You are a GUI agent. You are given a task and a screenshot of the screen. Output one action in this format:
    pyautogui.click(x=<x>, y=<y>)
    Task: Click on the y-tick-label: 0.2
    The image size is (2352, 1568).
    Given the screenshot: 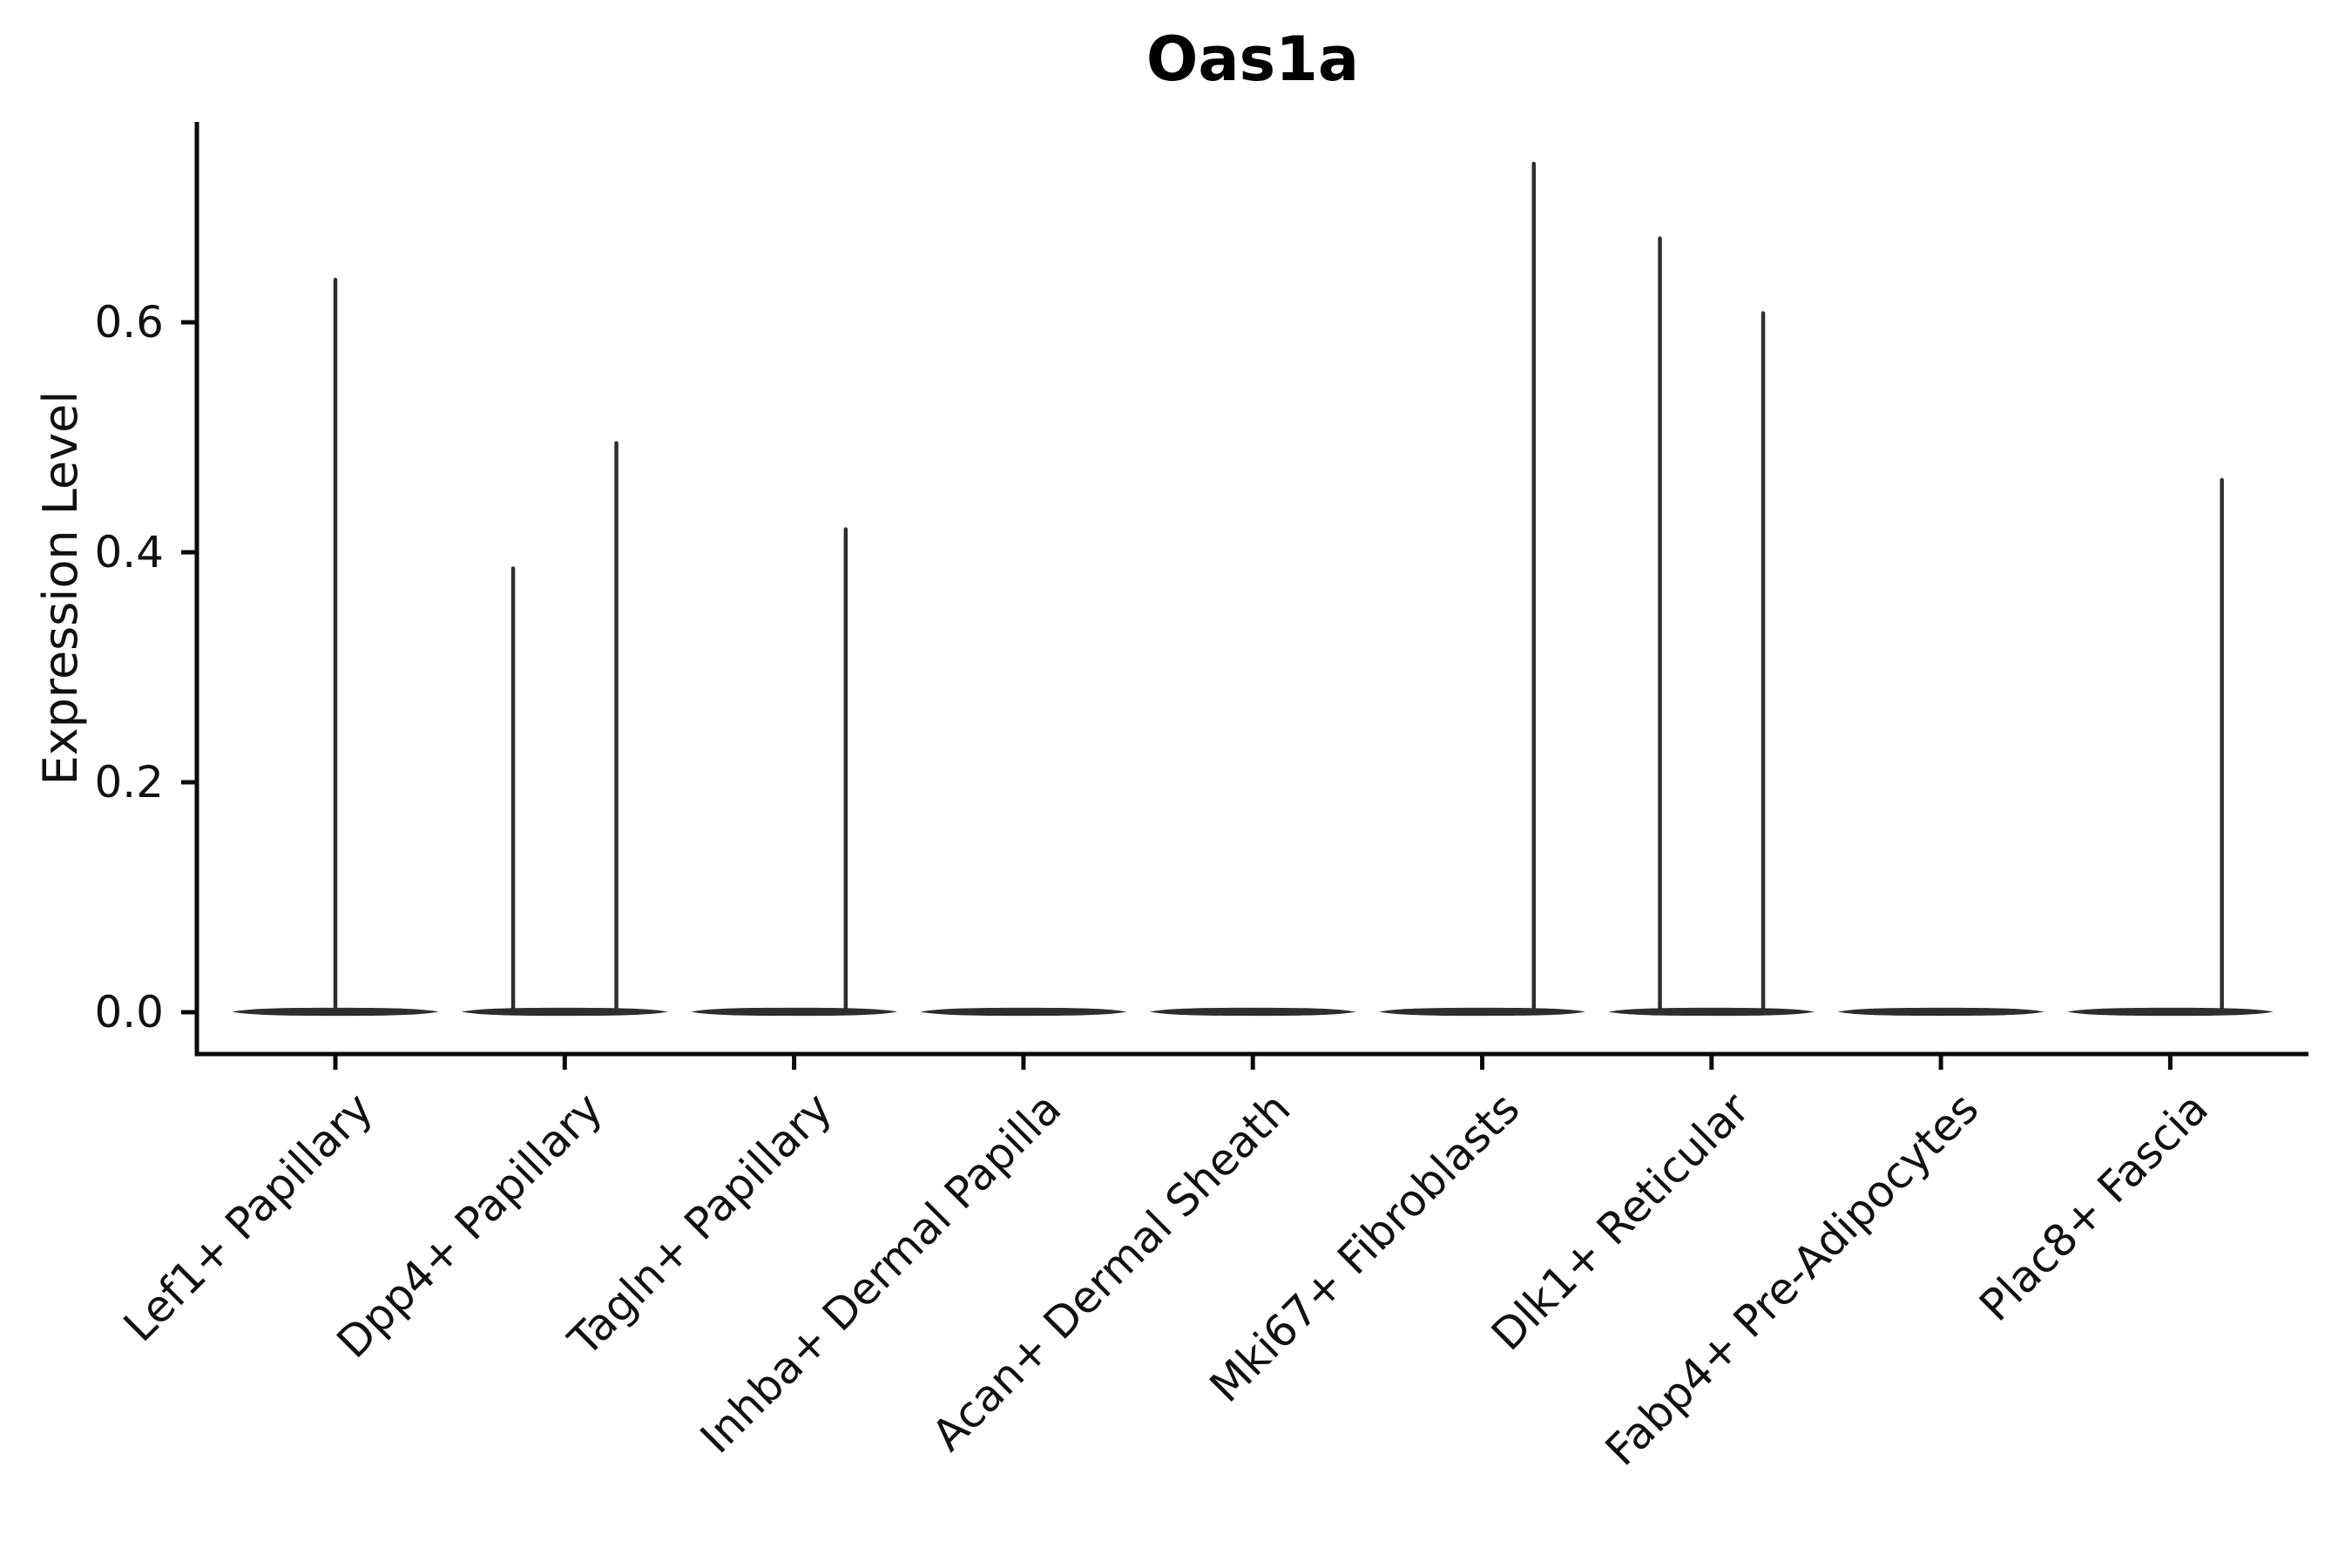 What is the action you would take?
    pyautogui.click(x=129, y=782)
    